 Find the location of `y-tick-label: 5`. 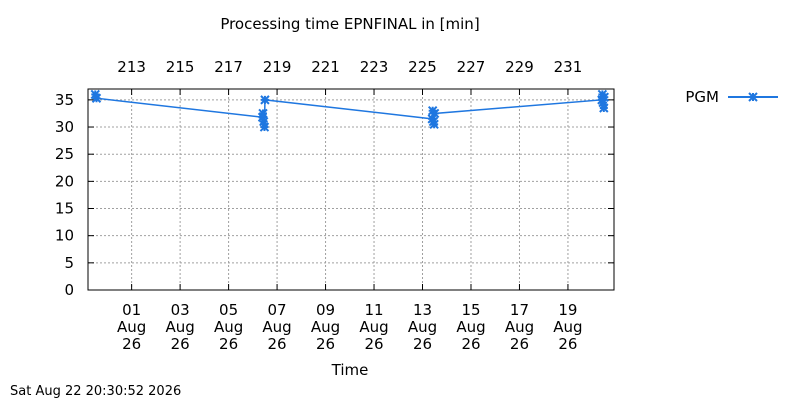

y-tick-label: 5 is located at coordinates (69, 263).